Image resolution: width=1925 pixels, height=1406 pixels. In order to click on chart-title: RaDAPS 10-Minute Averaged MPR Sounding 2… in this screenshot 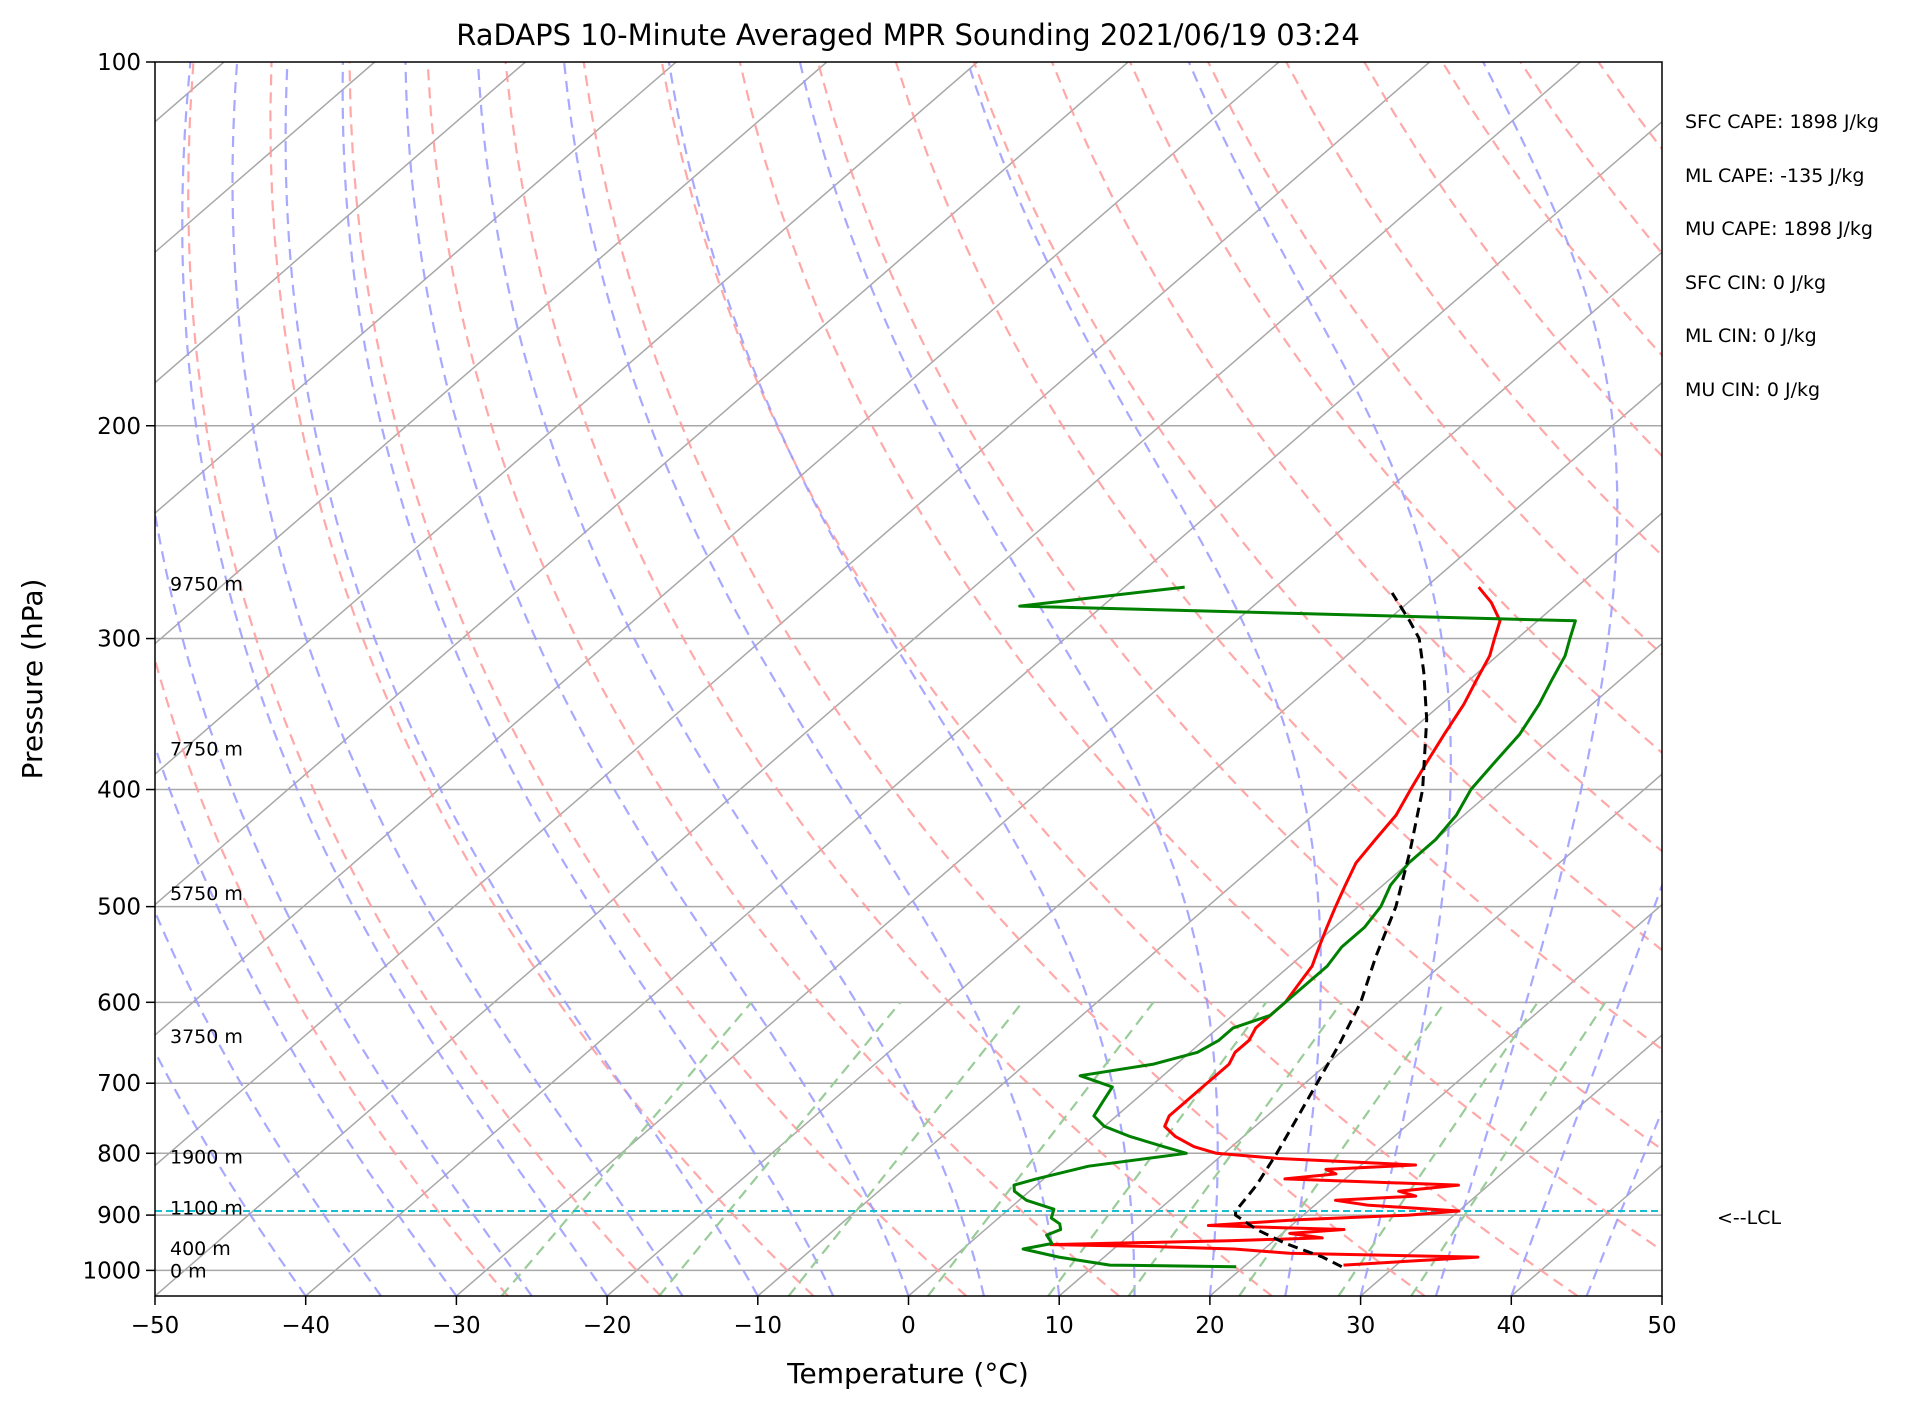, I will do `click(908, 35)`.